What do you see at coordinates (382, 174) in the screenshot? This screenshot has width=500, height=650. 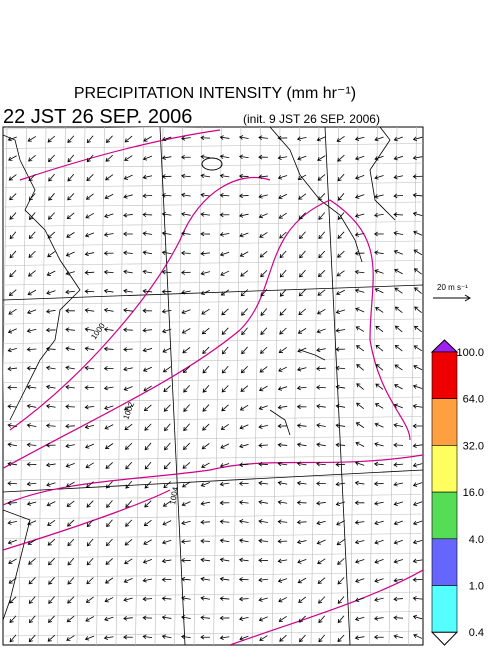 I see `coastline` at bounding box center [382, 174].